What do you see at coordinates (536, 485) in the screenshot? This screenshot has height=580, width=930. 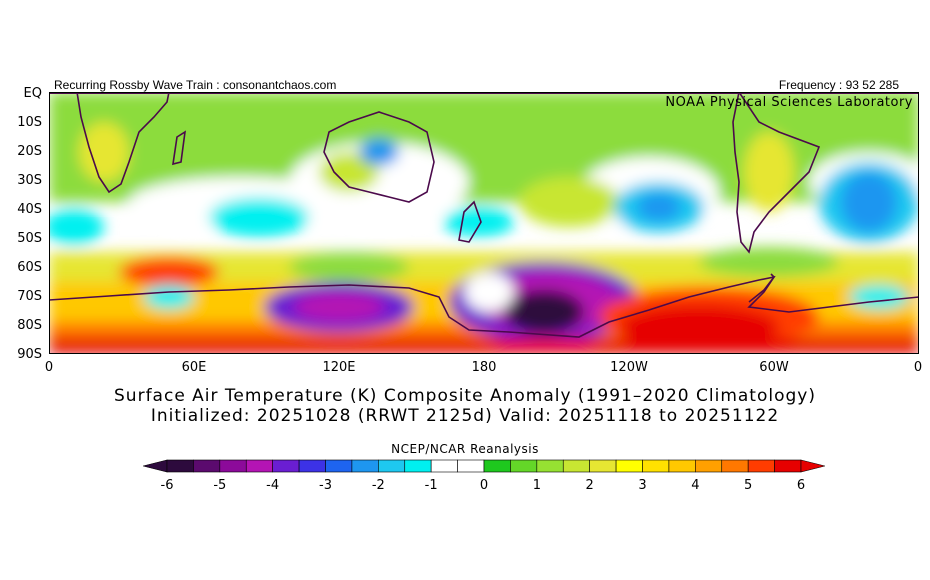 I see `colorbar-tick-label: 1` at bounding box center [536, 485].